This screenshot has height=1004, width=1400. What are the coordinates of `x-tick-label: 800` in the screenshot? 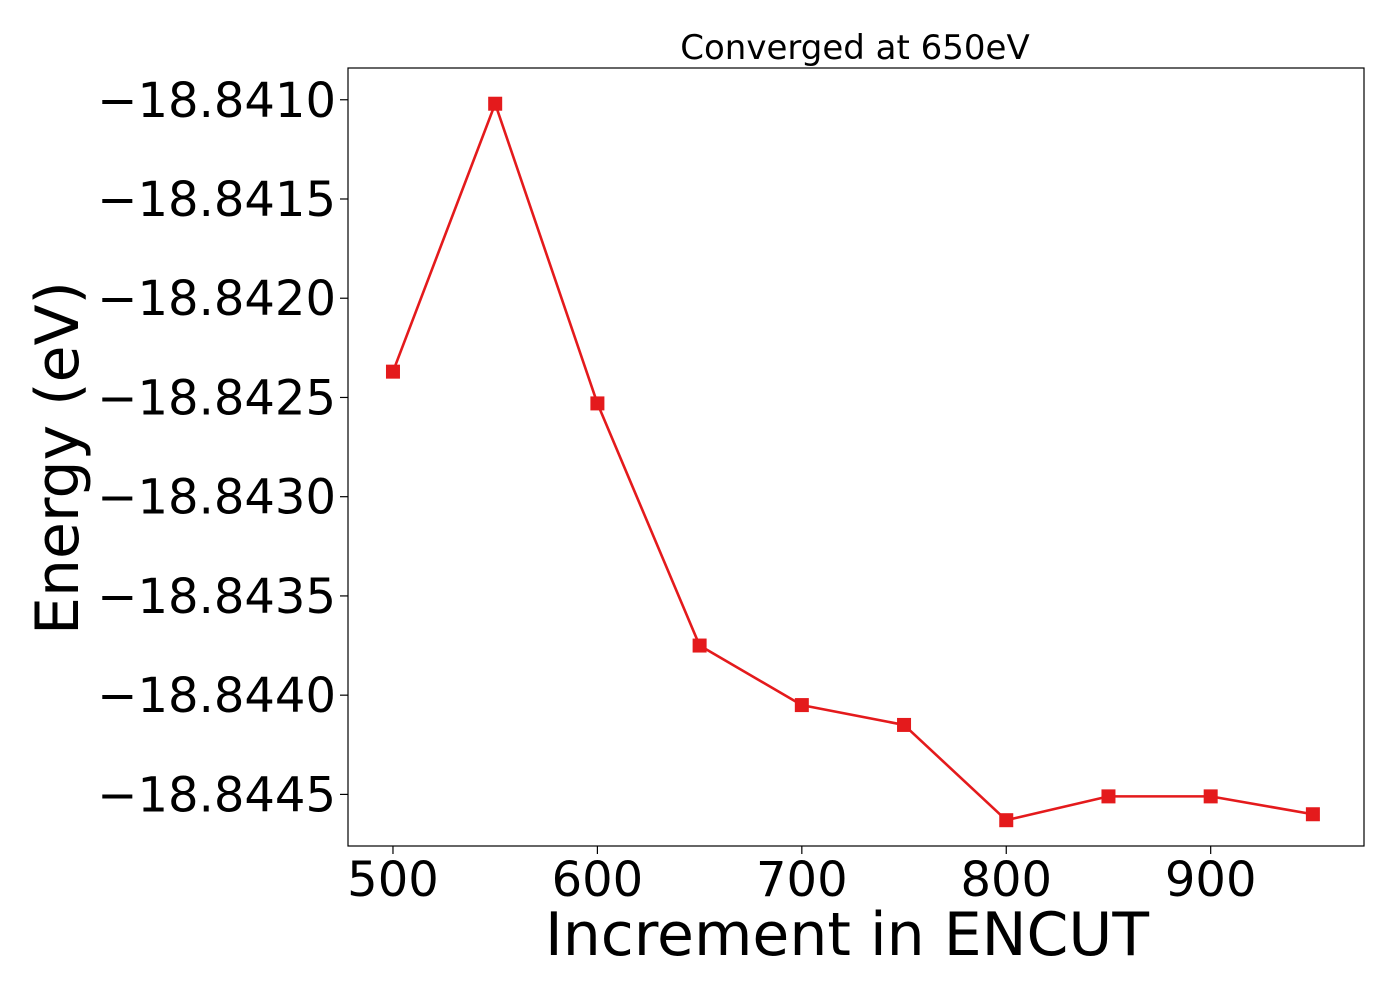 It's located at (1006, 880).